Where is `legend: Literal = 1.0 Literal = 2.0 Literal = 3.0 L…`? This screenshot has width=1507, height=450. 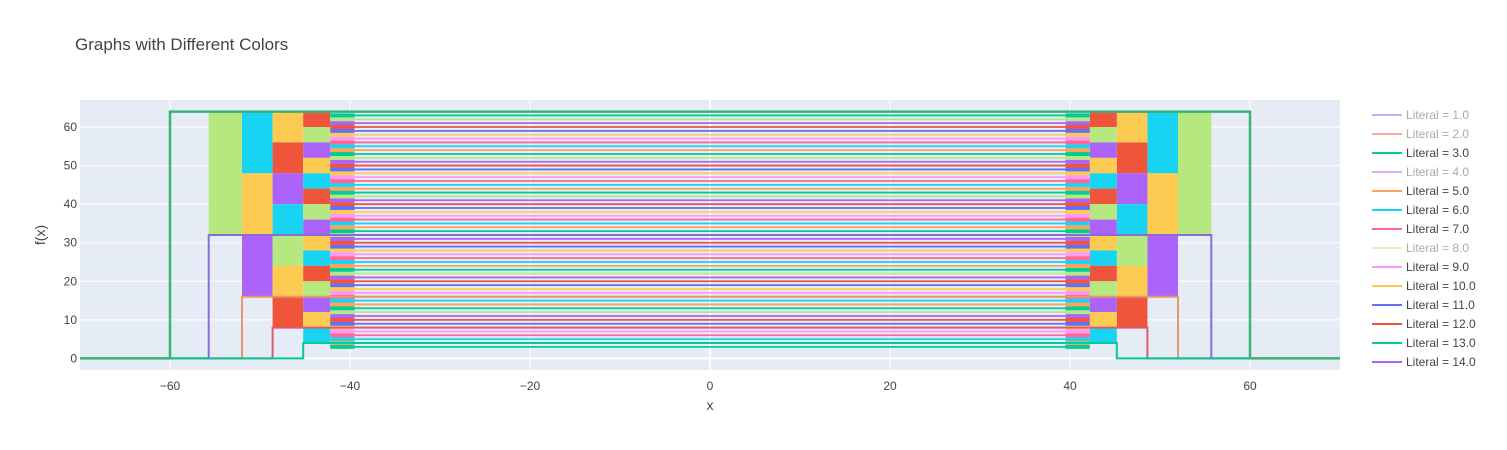 legend: Literal = 1.0 Literal = 2.0 Literal = 3.0 L… is located at coordinates (1424, 238).